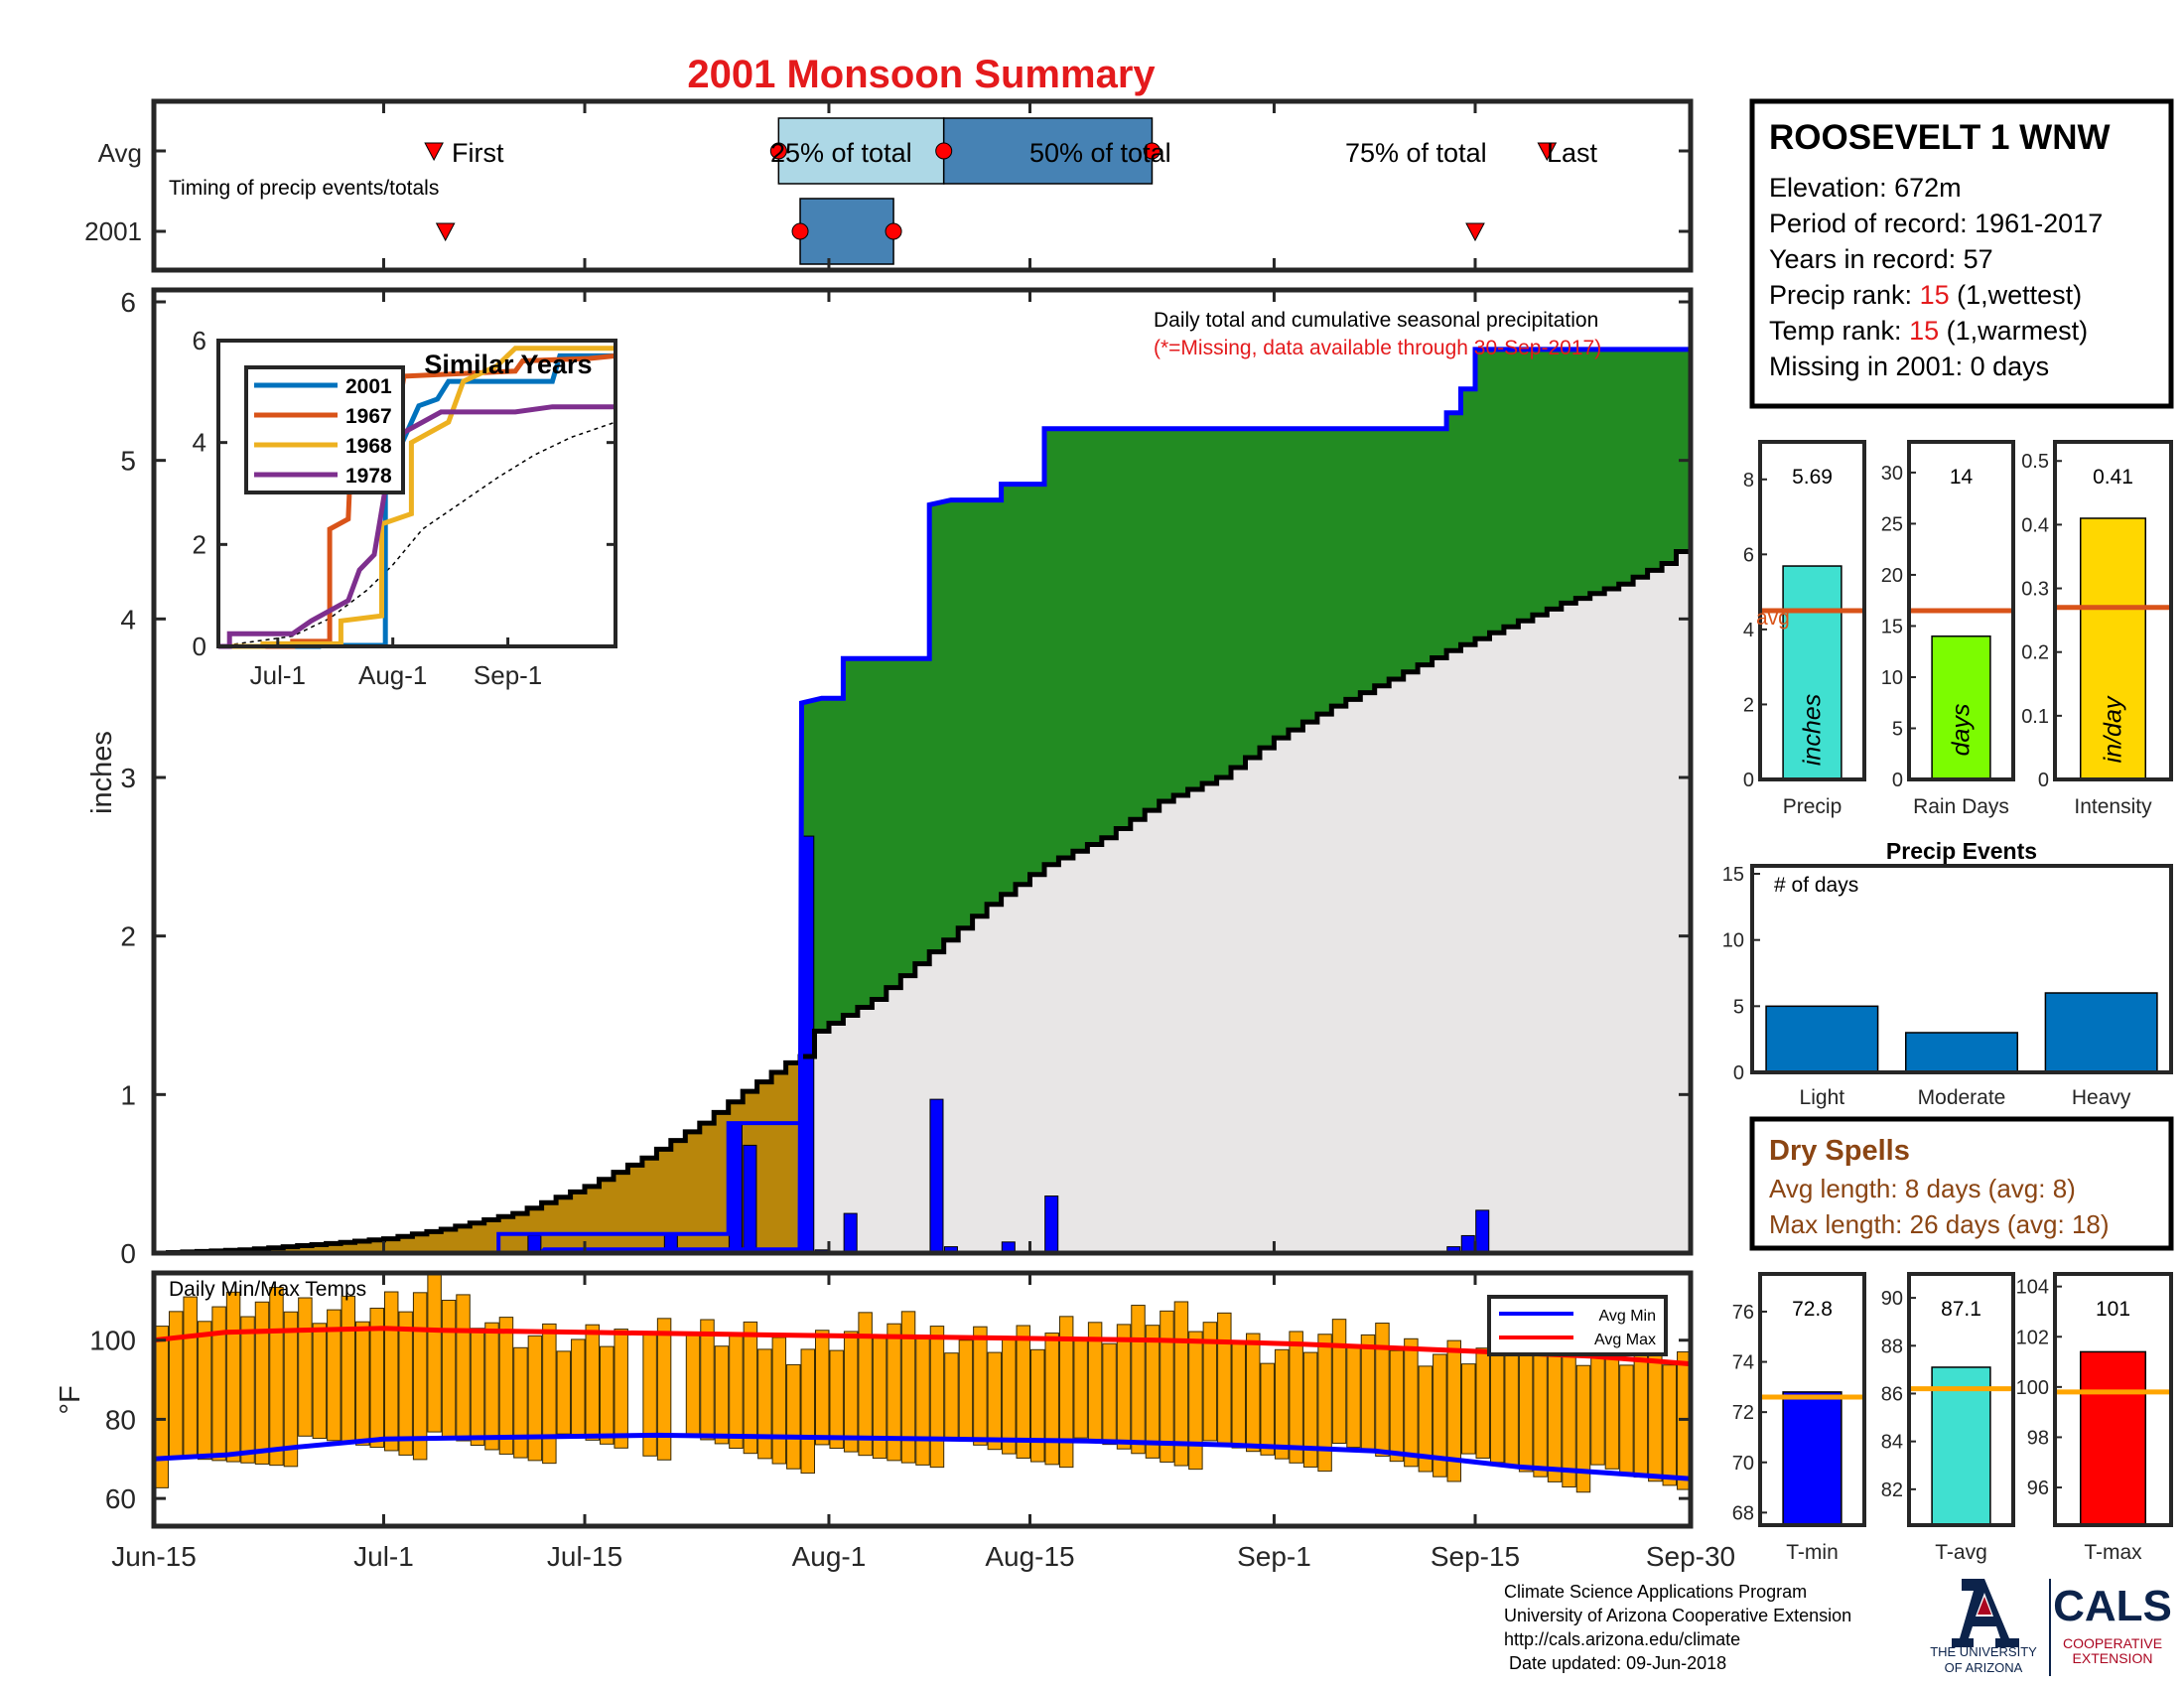 The height and width of the screenshot is (1688, 2184). Describe the element at coordinates (278, 675) in the screenshot. I see `inset-x-label: Jul-1` at that location.